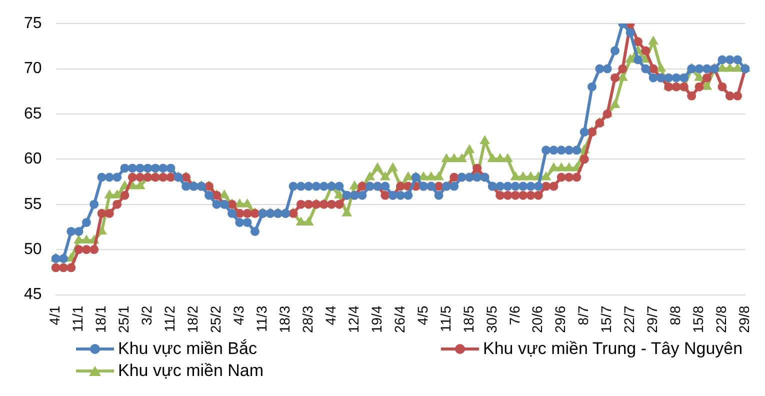 The width and height of the screenshot is (765, 396). I want to click on x-tick-label: 12/4, so click(353, 319).